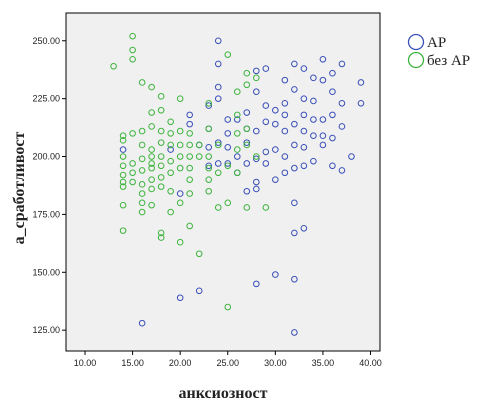 The height and width of the screenshot is (405, 486). Describe the element at coordinates (46, 330) in the screenshot. I see `y-tick-label: 125.00` at that location.